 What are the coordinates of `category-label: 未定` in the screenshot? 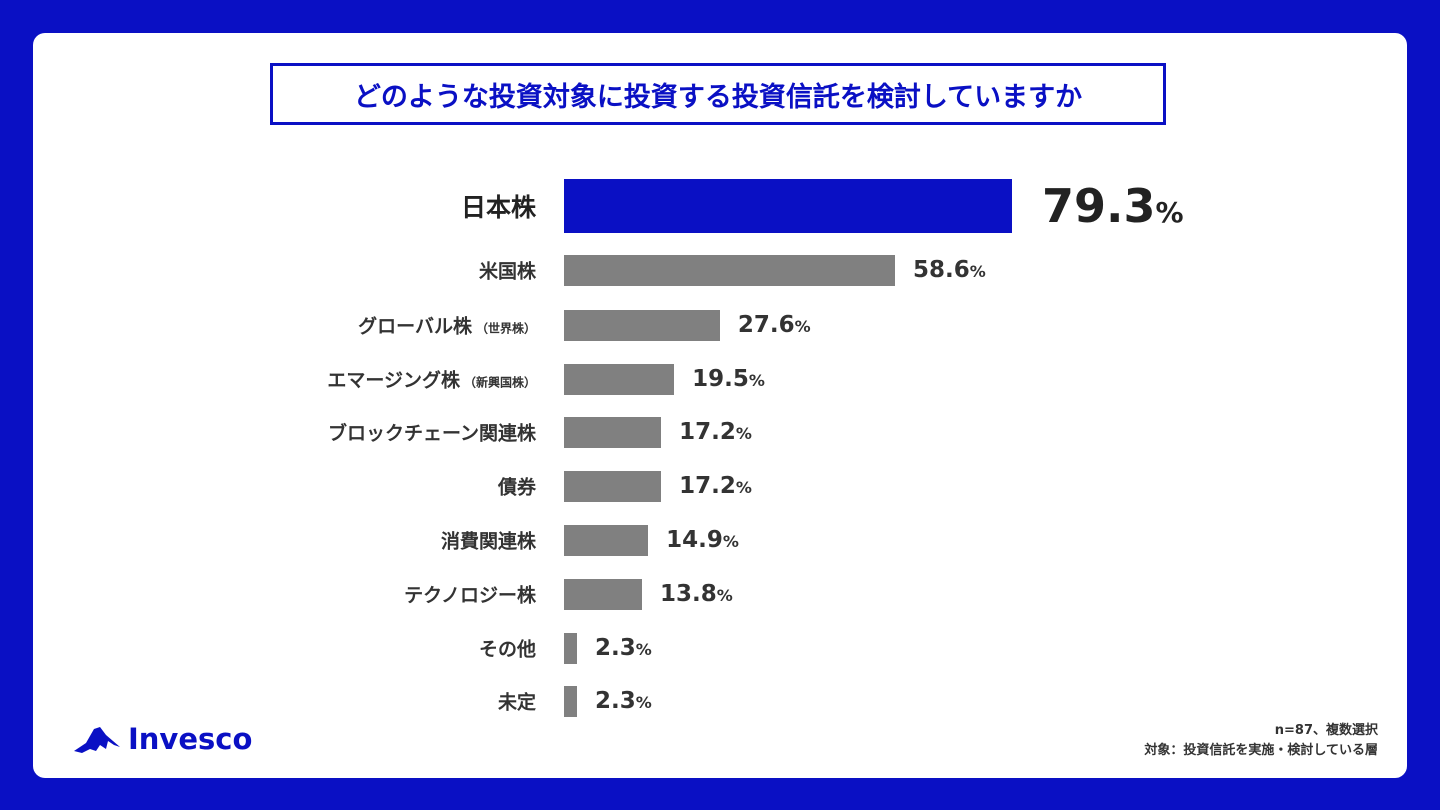 It's located at (517, 701).